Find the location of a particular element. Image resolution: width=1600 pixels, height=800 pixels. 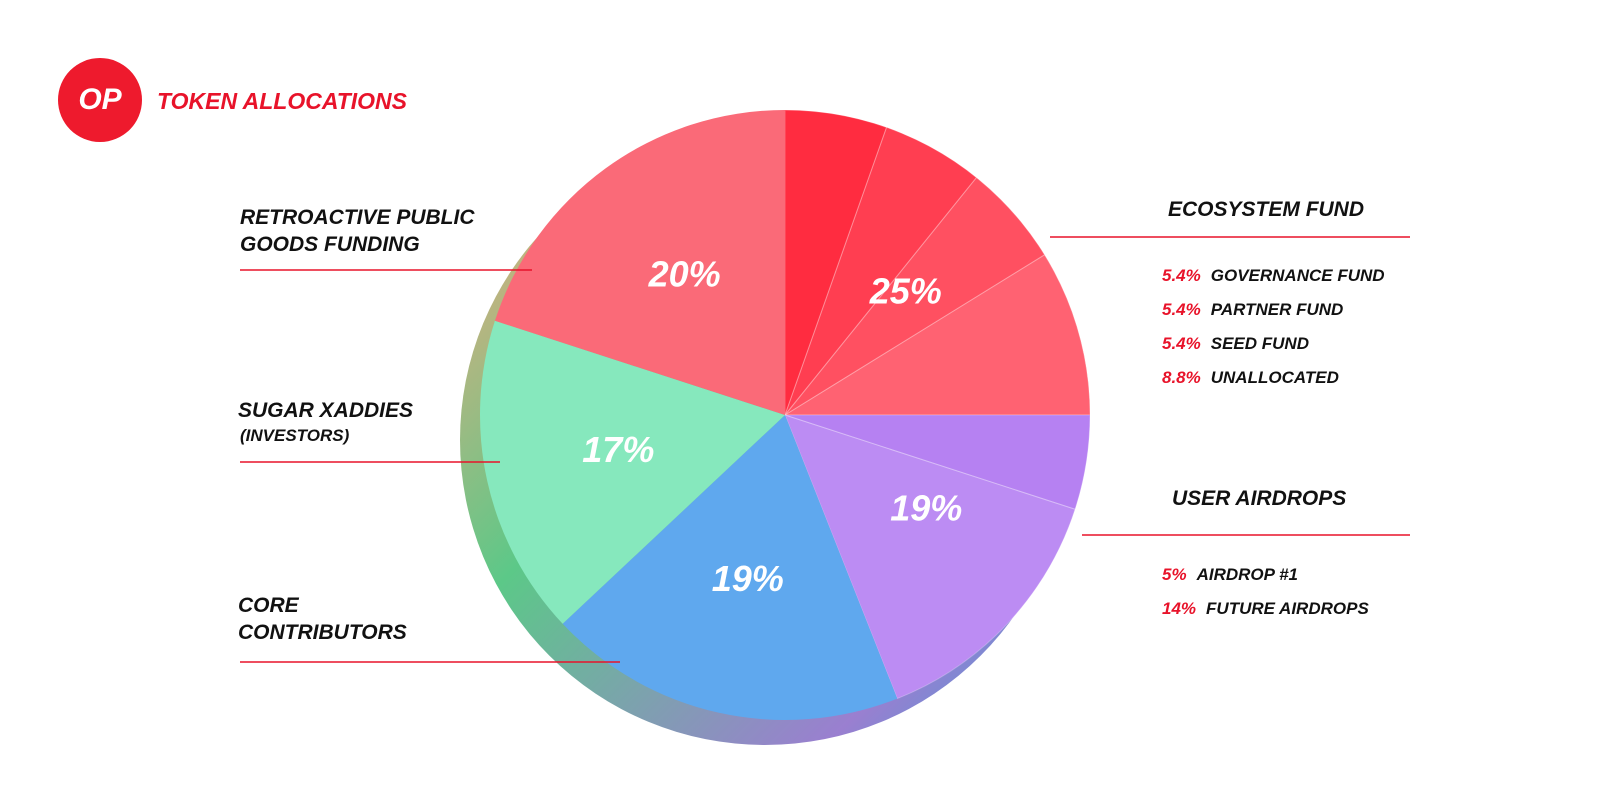

breakdown-name: UNALLOCATED is located at coordinates (1274, 377).